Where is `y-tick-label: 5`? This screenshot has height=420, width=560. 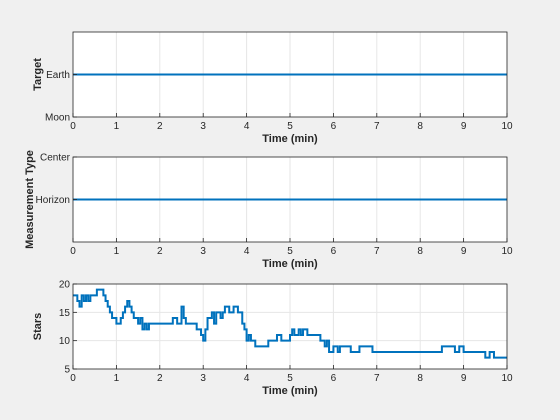 y-tick-label: 5 is located at coordinates (67, 370).